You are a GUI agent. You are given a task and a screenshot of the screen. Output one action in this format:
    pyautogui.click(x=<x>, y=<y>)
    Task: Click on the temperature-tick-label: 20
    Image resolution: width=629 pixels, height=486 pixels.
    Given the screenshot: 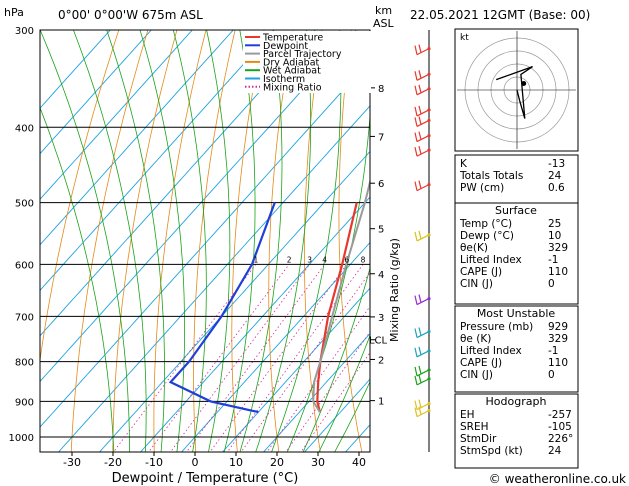 What is the action you would take?
    pyautogui.click(x=277, y=462)
    